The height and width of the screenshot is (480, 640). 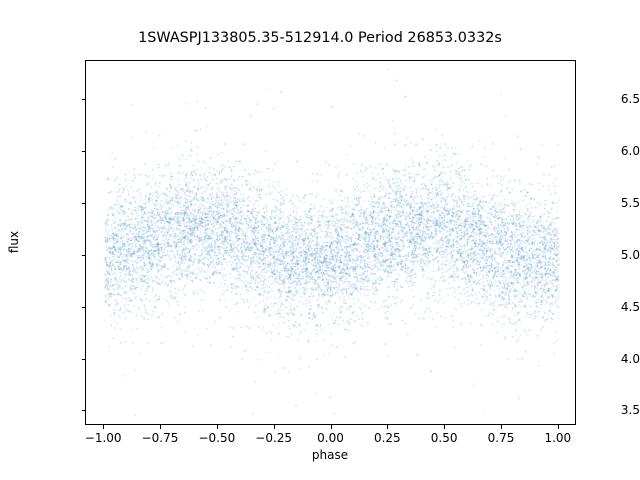 I want to click on y-tick-label: 4.0, so click(x=630, y=358).